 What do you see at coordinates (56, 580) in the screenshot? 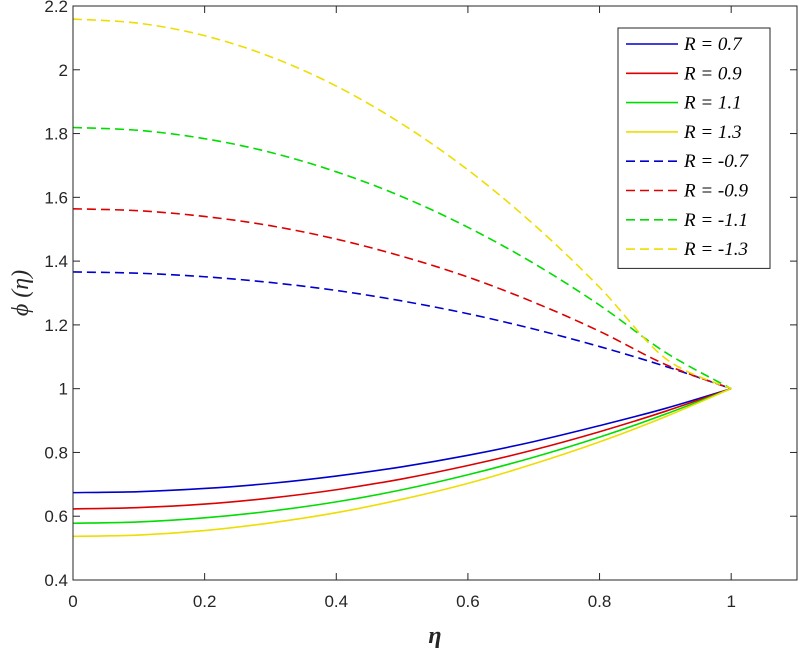
I see `y-tick-label: 0.4` at bounding box center [56, 580].